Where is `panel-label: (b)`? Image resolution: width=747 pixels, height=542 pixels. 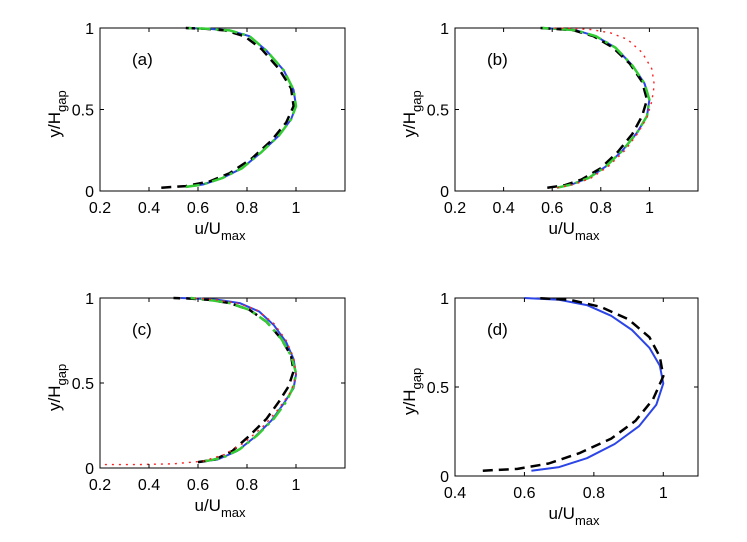
panel-label: (b) is located at coordinates (497, 59).